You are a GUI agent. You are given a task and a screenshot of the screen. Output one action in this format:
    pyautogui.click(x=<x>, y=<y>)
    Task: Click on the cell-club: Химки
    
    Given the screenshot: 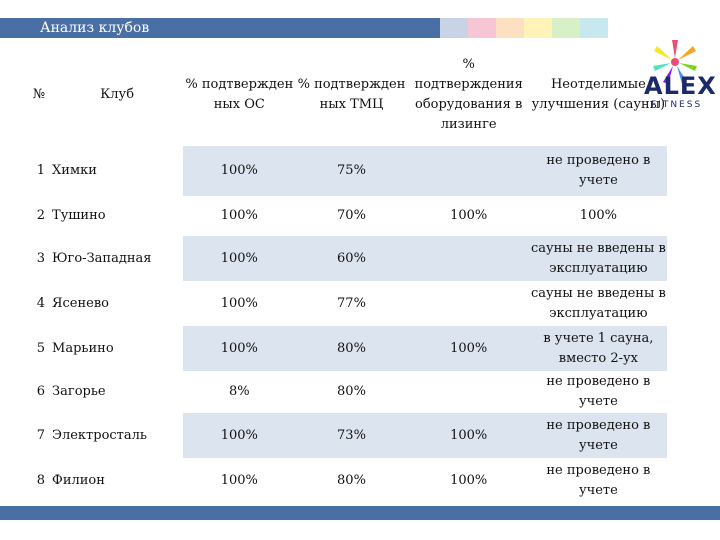 What is the action you would take?
    pyautogui.click(x=74, y=170)
    